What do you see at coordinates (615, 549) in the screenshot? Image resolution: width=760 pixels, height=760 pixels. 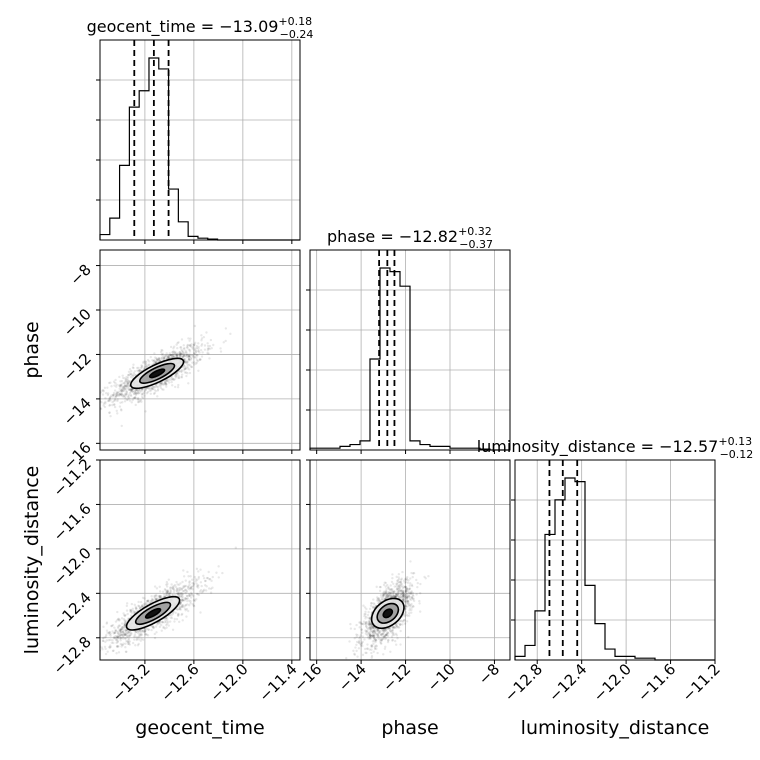 I see `hist-panel-luminosity_distance: luminosity_distance = −12.57+0.13 −0.12` at bounding box center [615, 549].